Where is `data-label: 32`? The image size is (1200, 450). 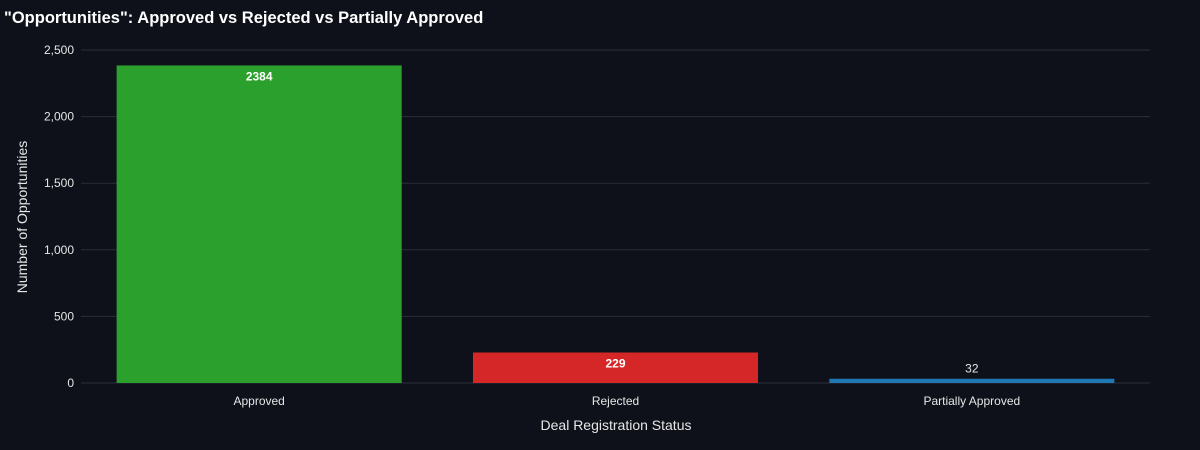
data-label: 32 is located at coordinates (972, 369).